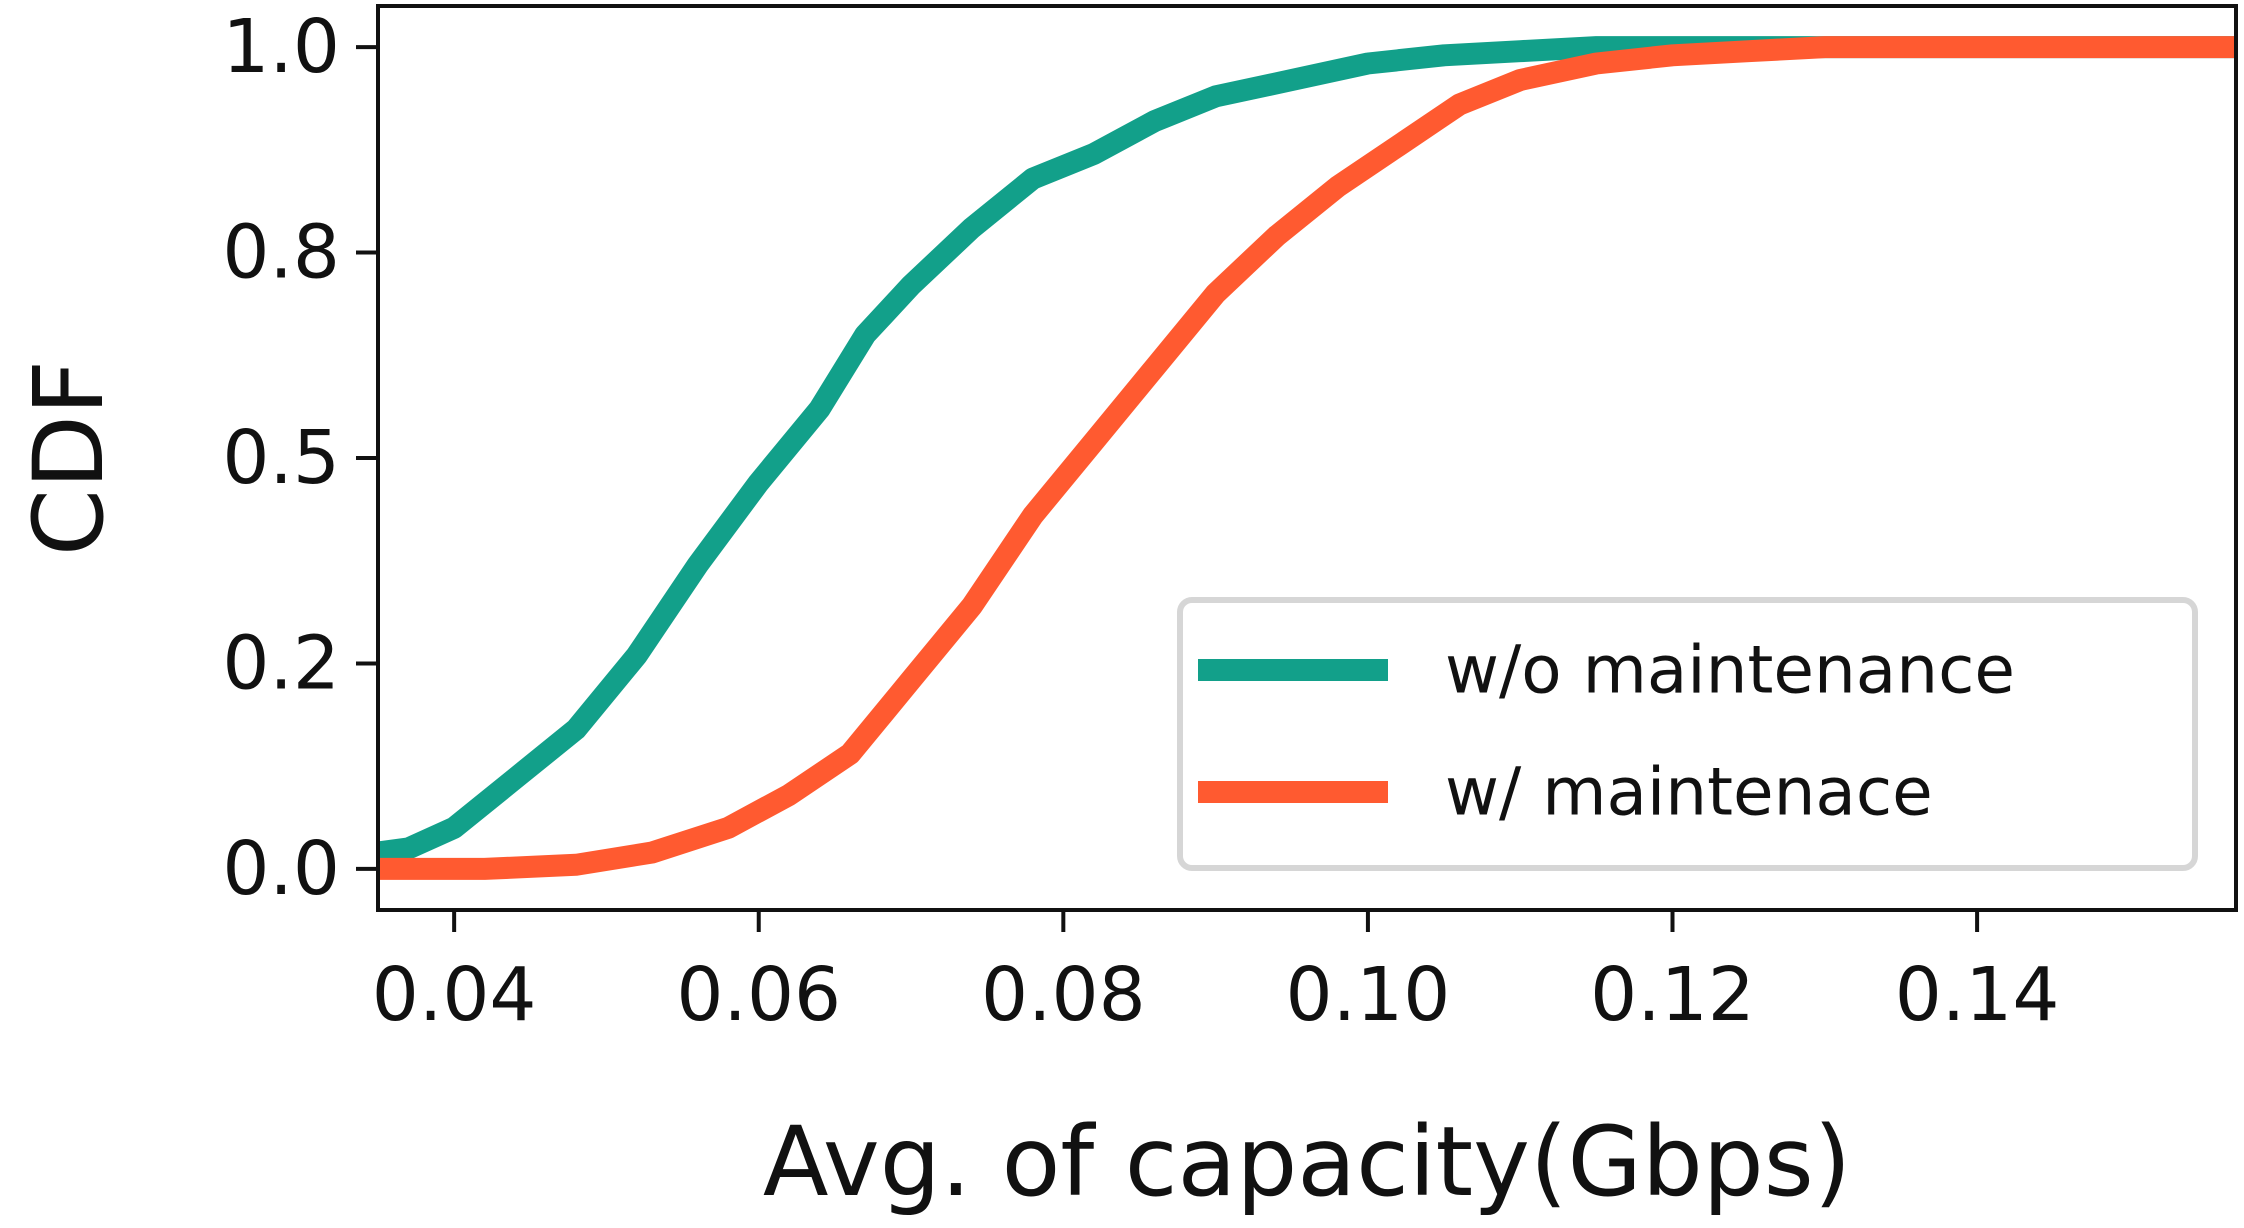  I want to click on legend-box, so click(1687, 734).